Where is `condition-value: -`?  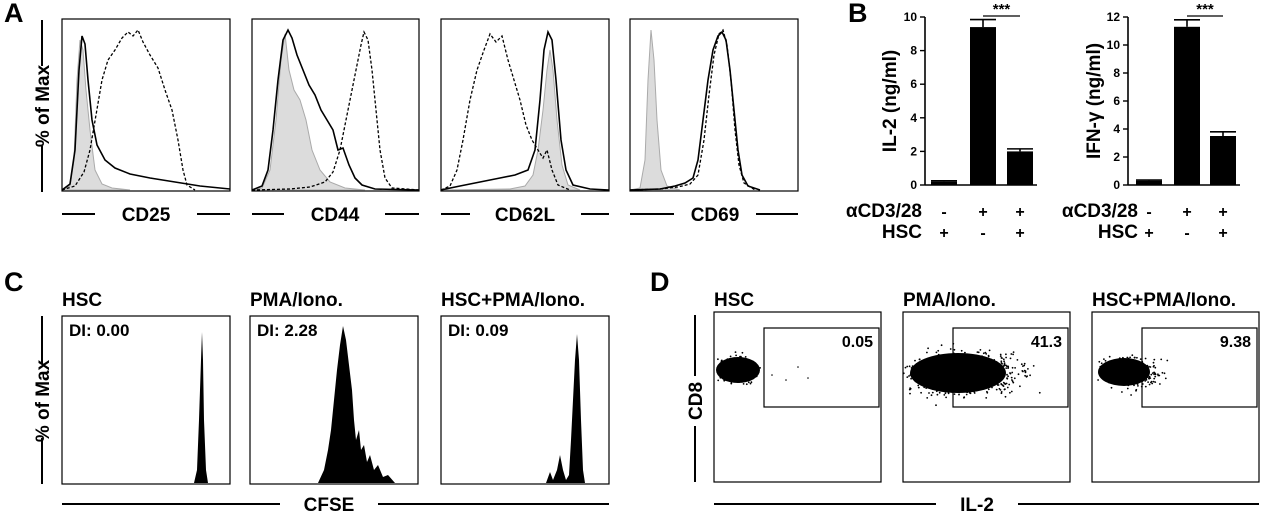 condition-value: - is located at coordinates (1186, 233).